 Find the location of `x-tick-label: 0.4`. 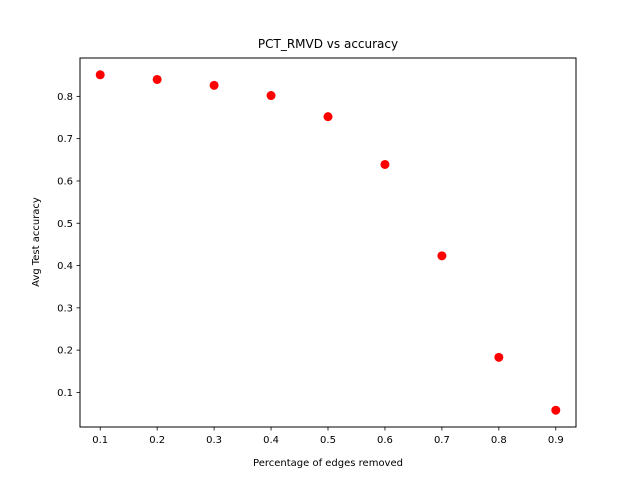

x-tick-label: 0.4 is located at coordinates (271, 440).